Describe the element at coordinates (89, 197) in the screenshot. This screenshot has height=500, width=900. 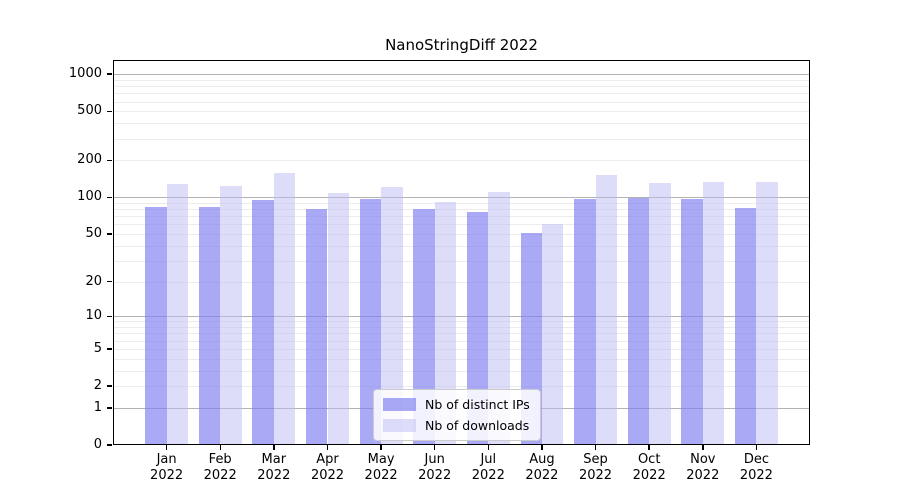
I see `y-tick-label: 100` at that location.